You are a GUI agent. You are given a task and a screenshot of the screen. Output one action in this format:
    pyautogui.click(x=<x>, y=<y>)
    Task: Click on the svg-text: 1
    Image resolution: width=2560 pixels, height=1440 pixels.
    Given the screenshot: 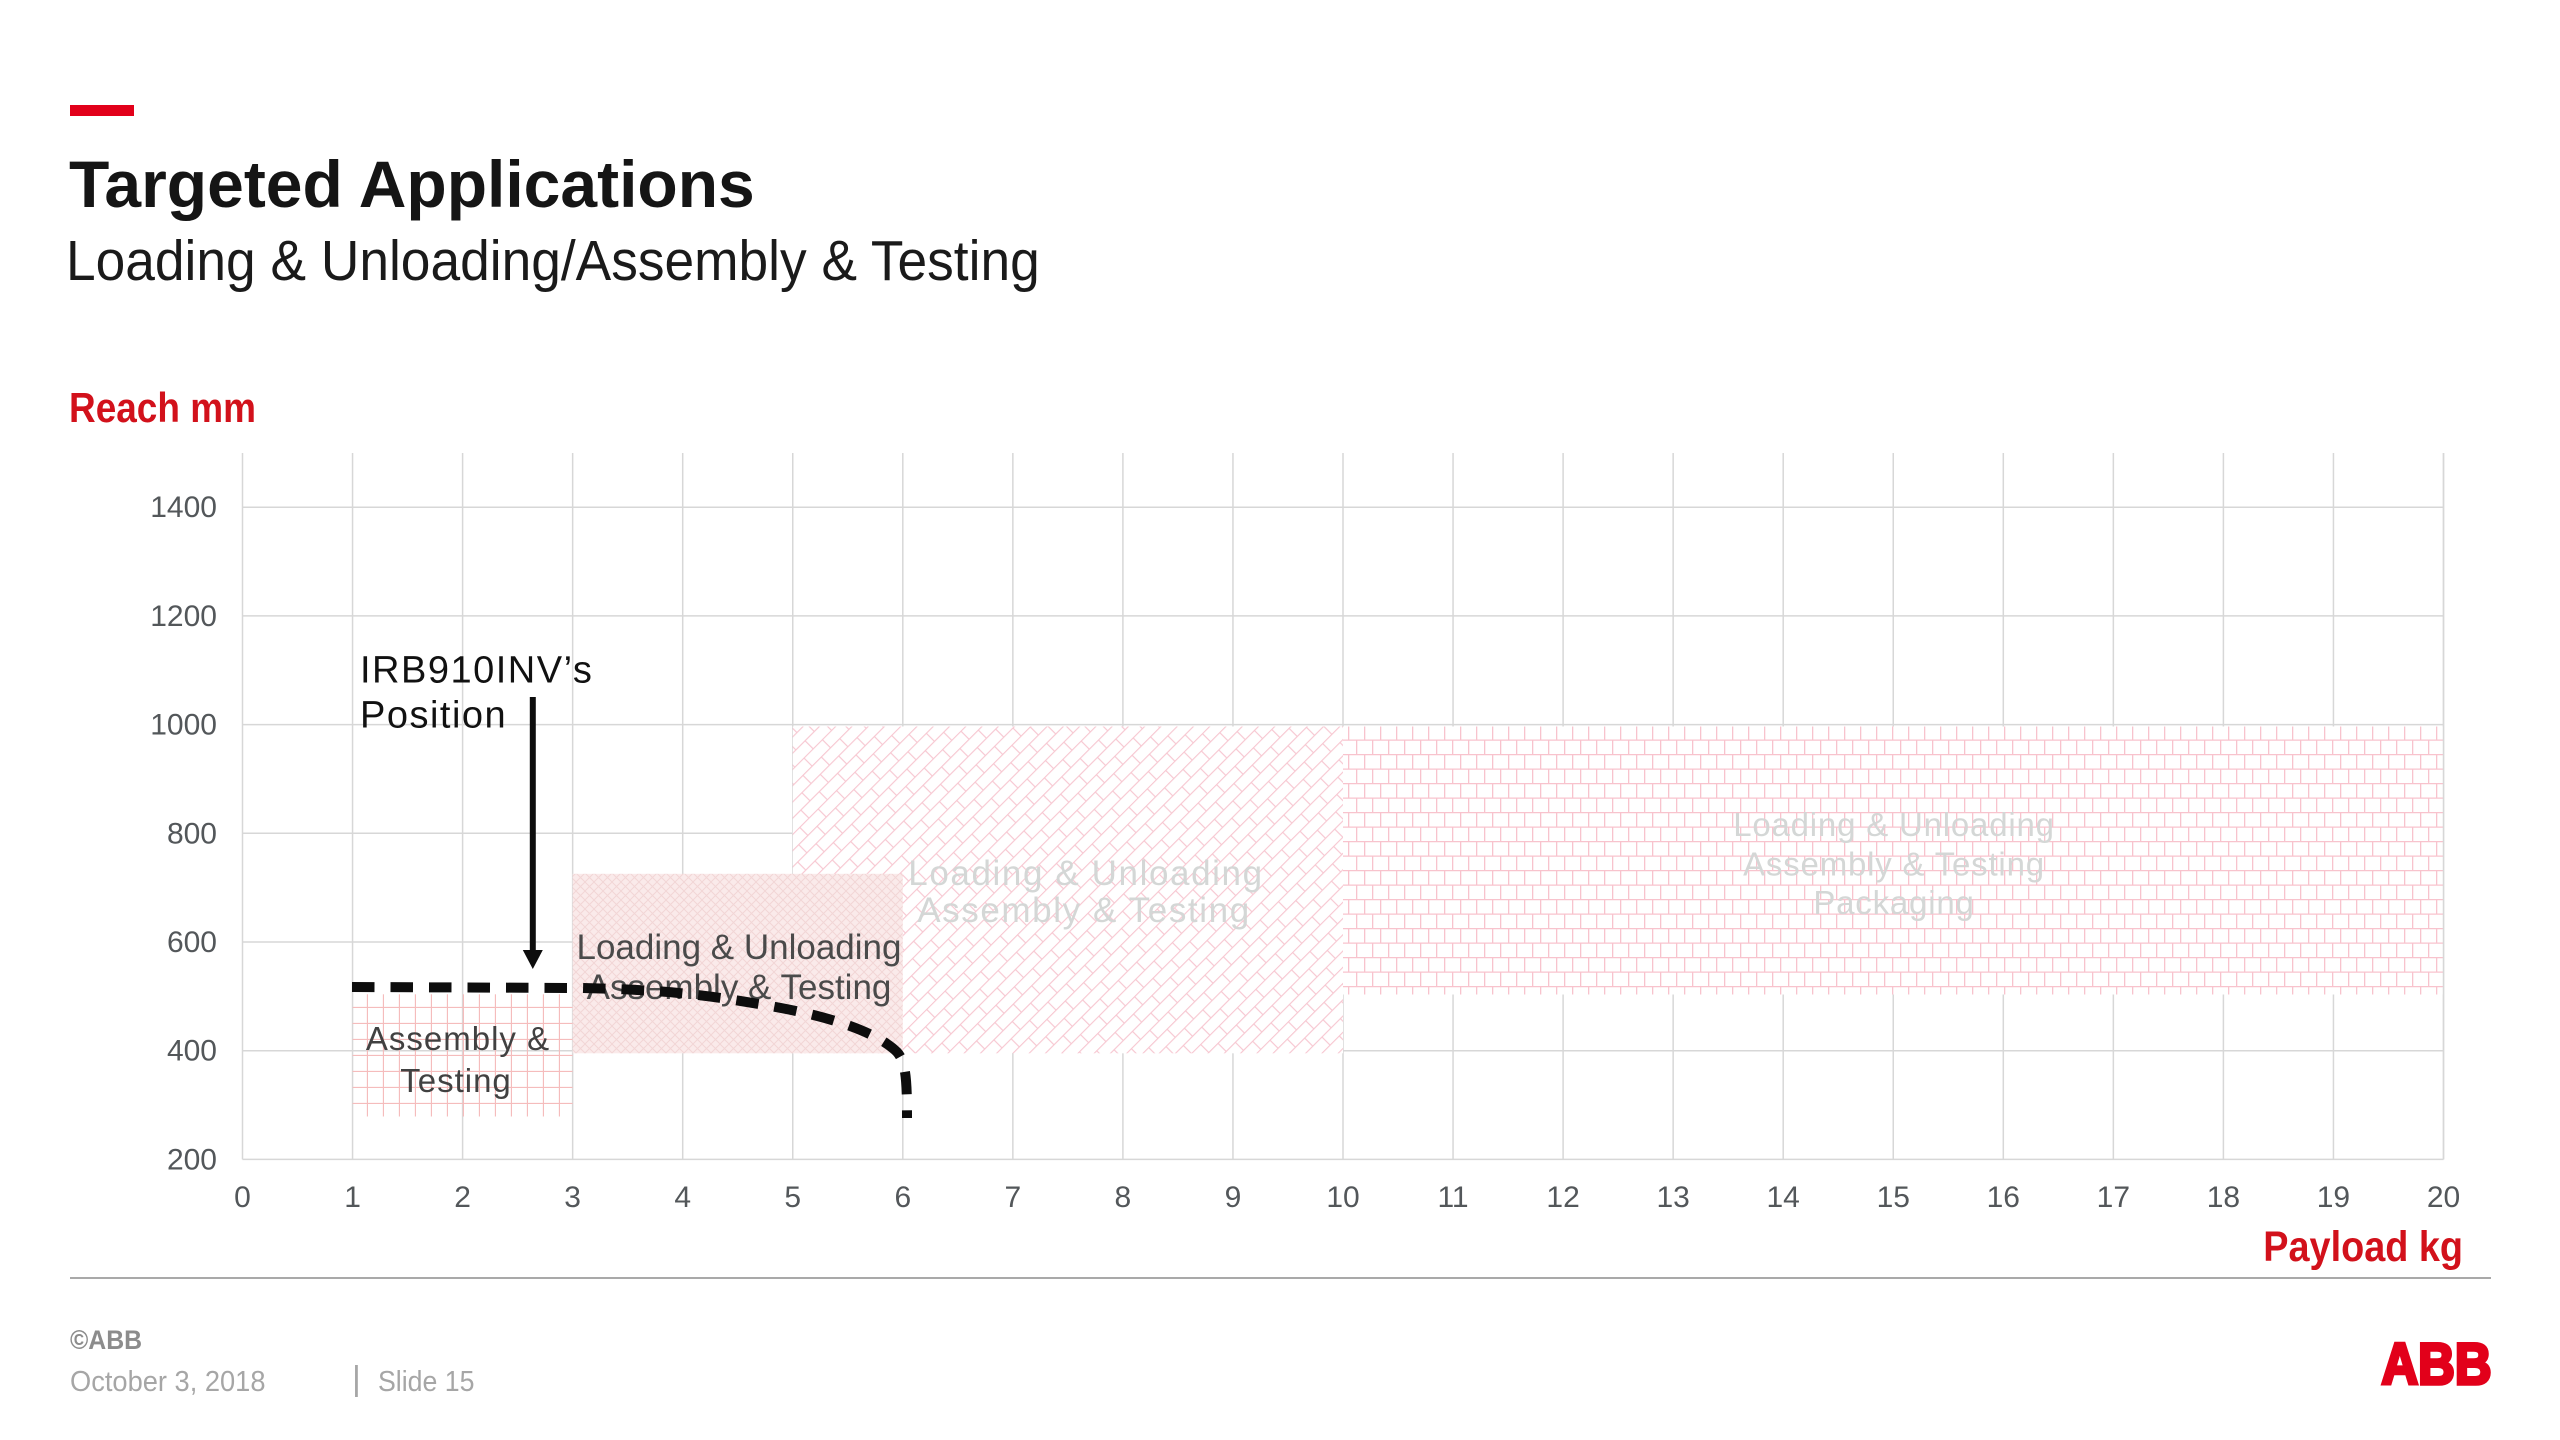 What is the action you would take?
    pyautogui.click(x=352, y=1197)
    